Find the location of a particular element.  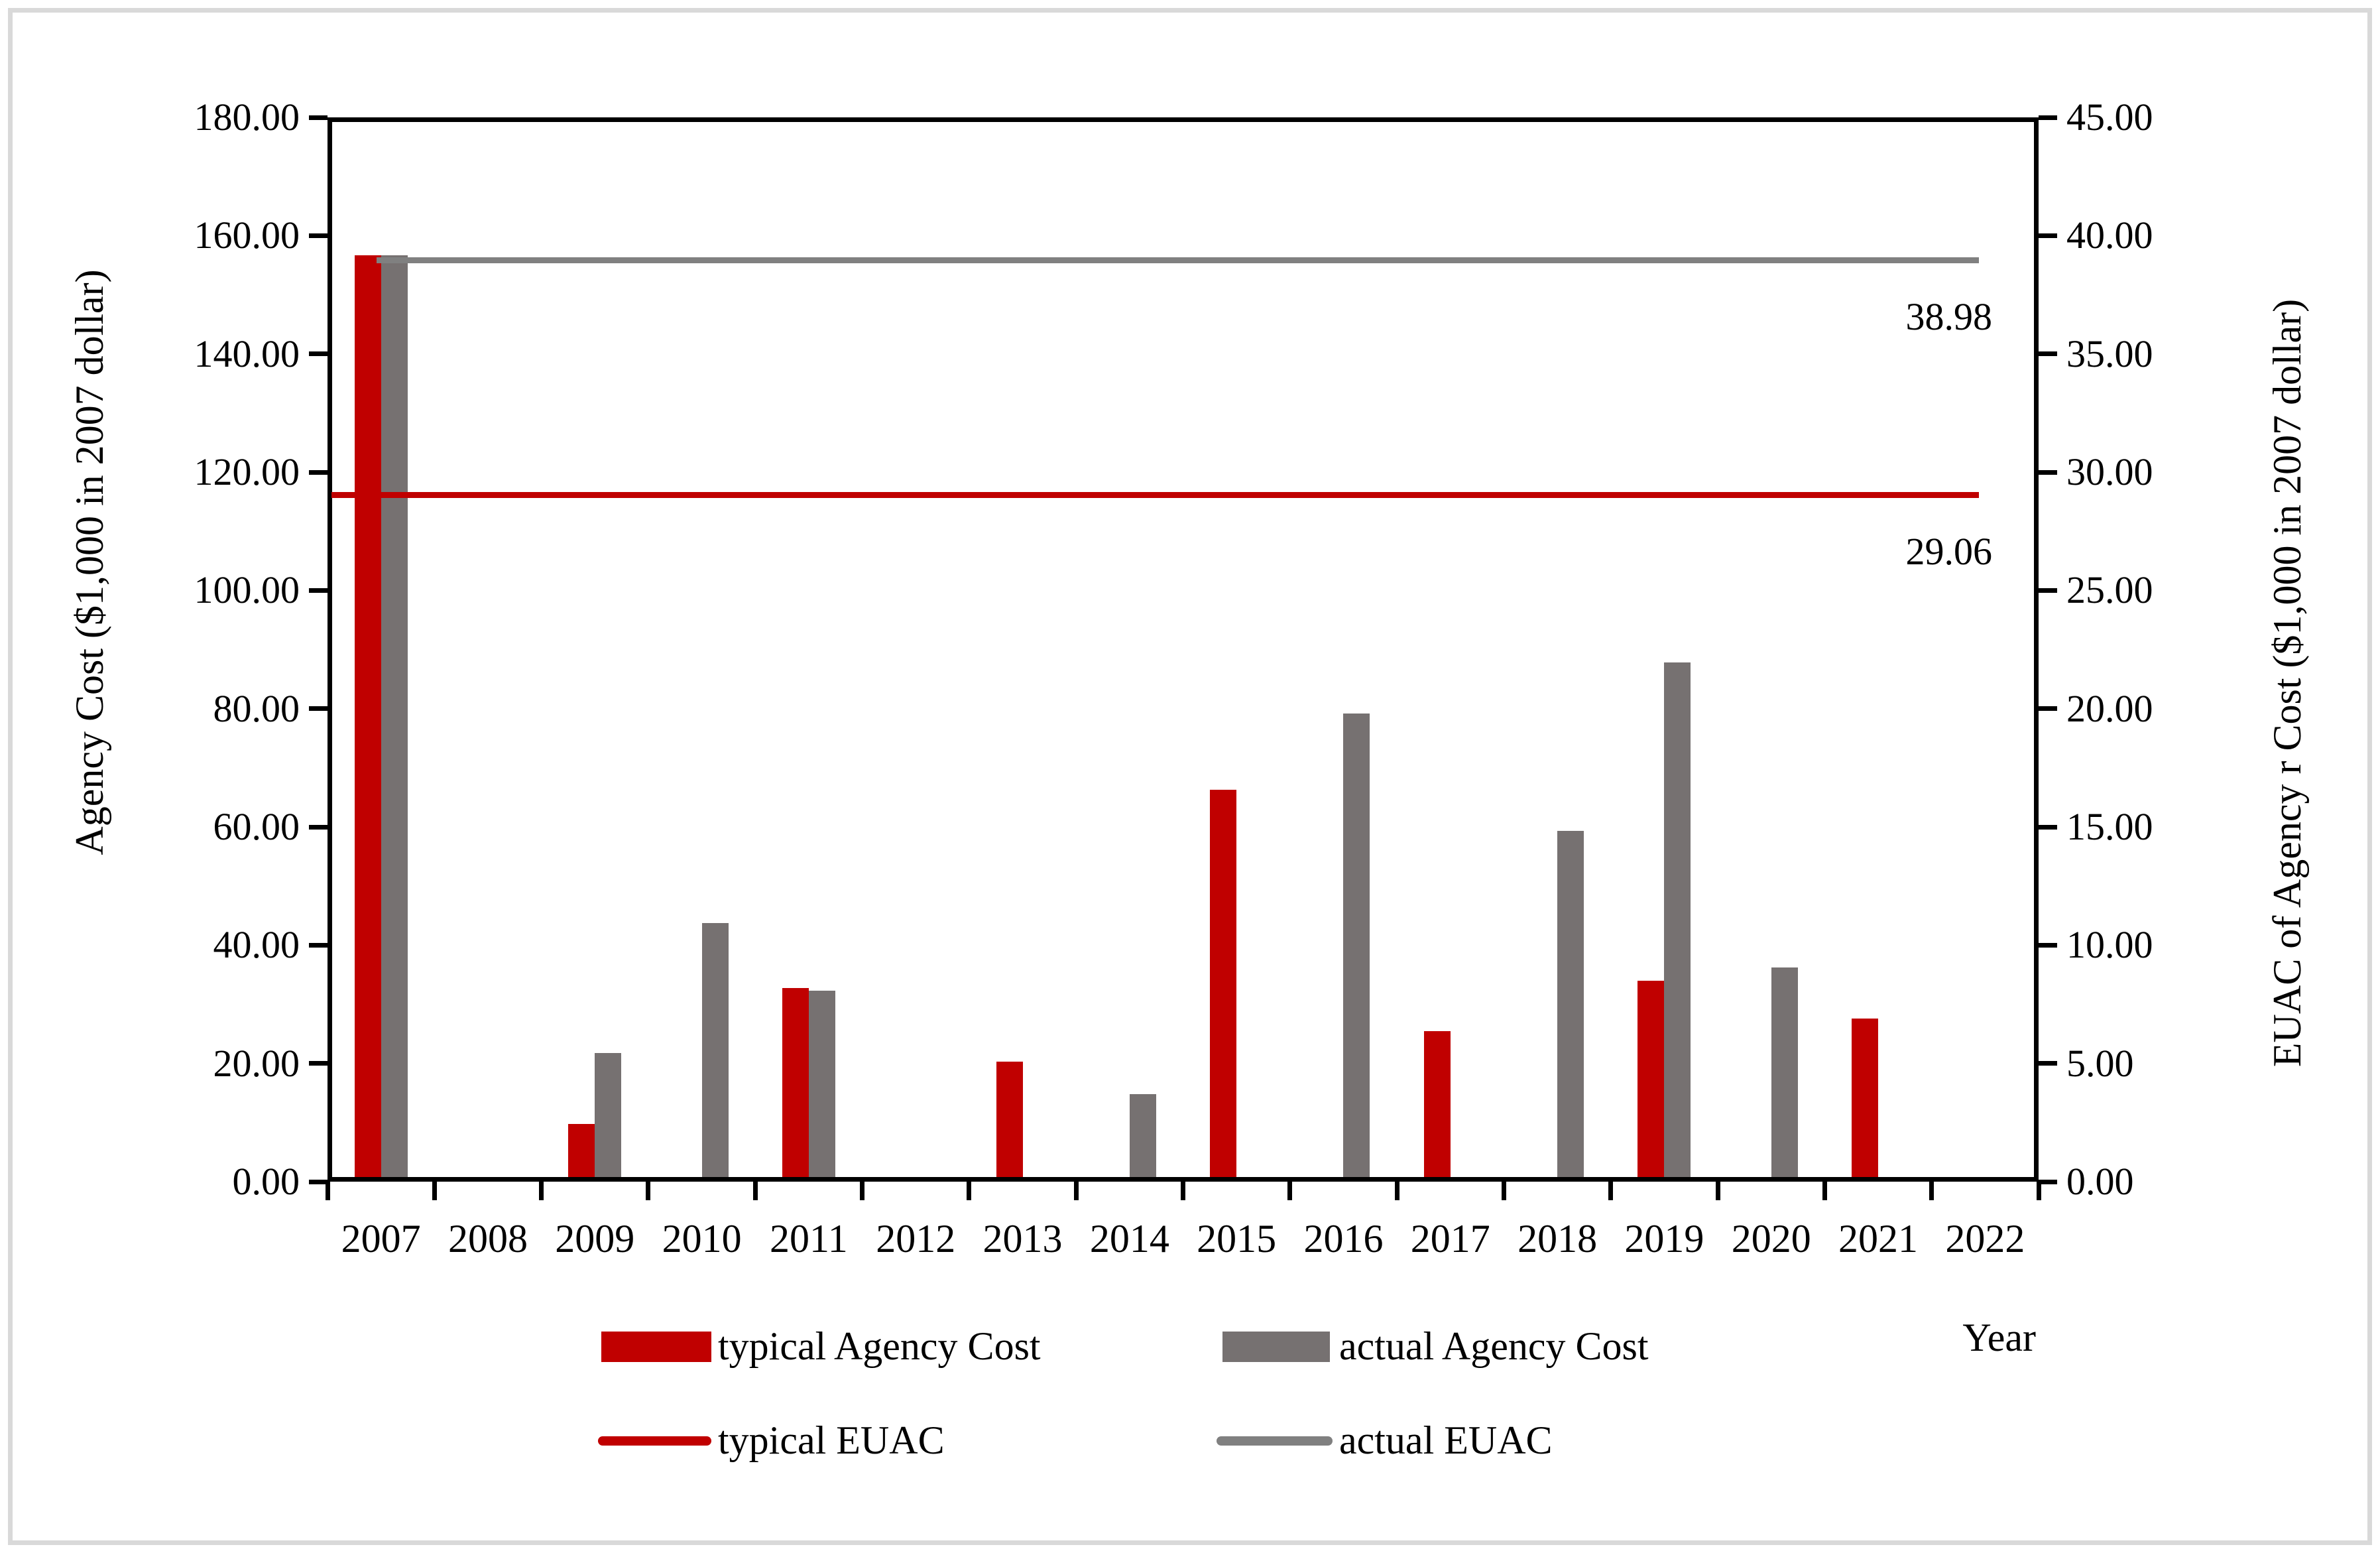

x-axis-tick-label: 2022 is located at coordinates (1985, 1239).